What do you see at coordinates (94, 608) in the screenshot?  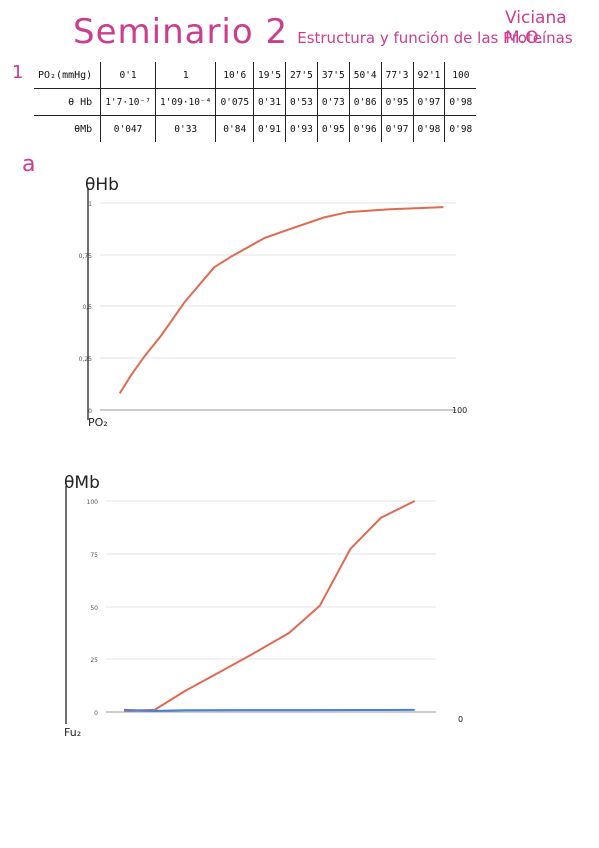 I see `y-tick-label: 50` at bounding box center [94, 608].